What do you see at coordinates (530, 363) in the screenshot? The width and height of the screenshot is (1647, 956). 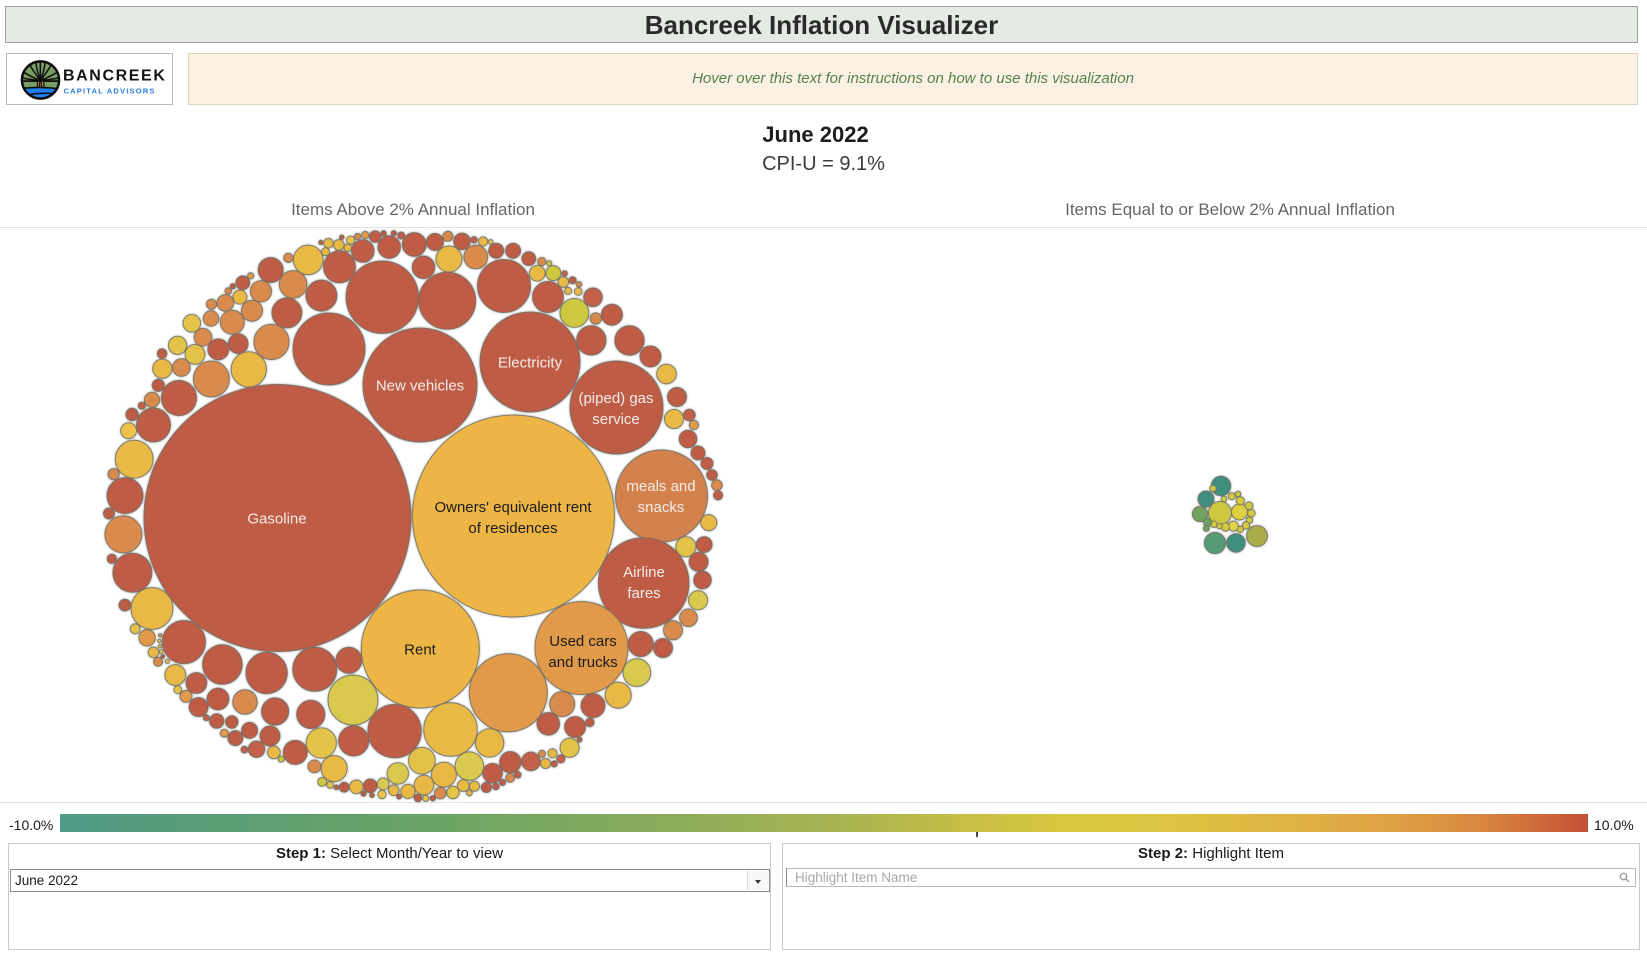 I see `svg-text: Electricity` at bounding box center [530, 363].